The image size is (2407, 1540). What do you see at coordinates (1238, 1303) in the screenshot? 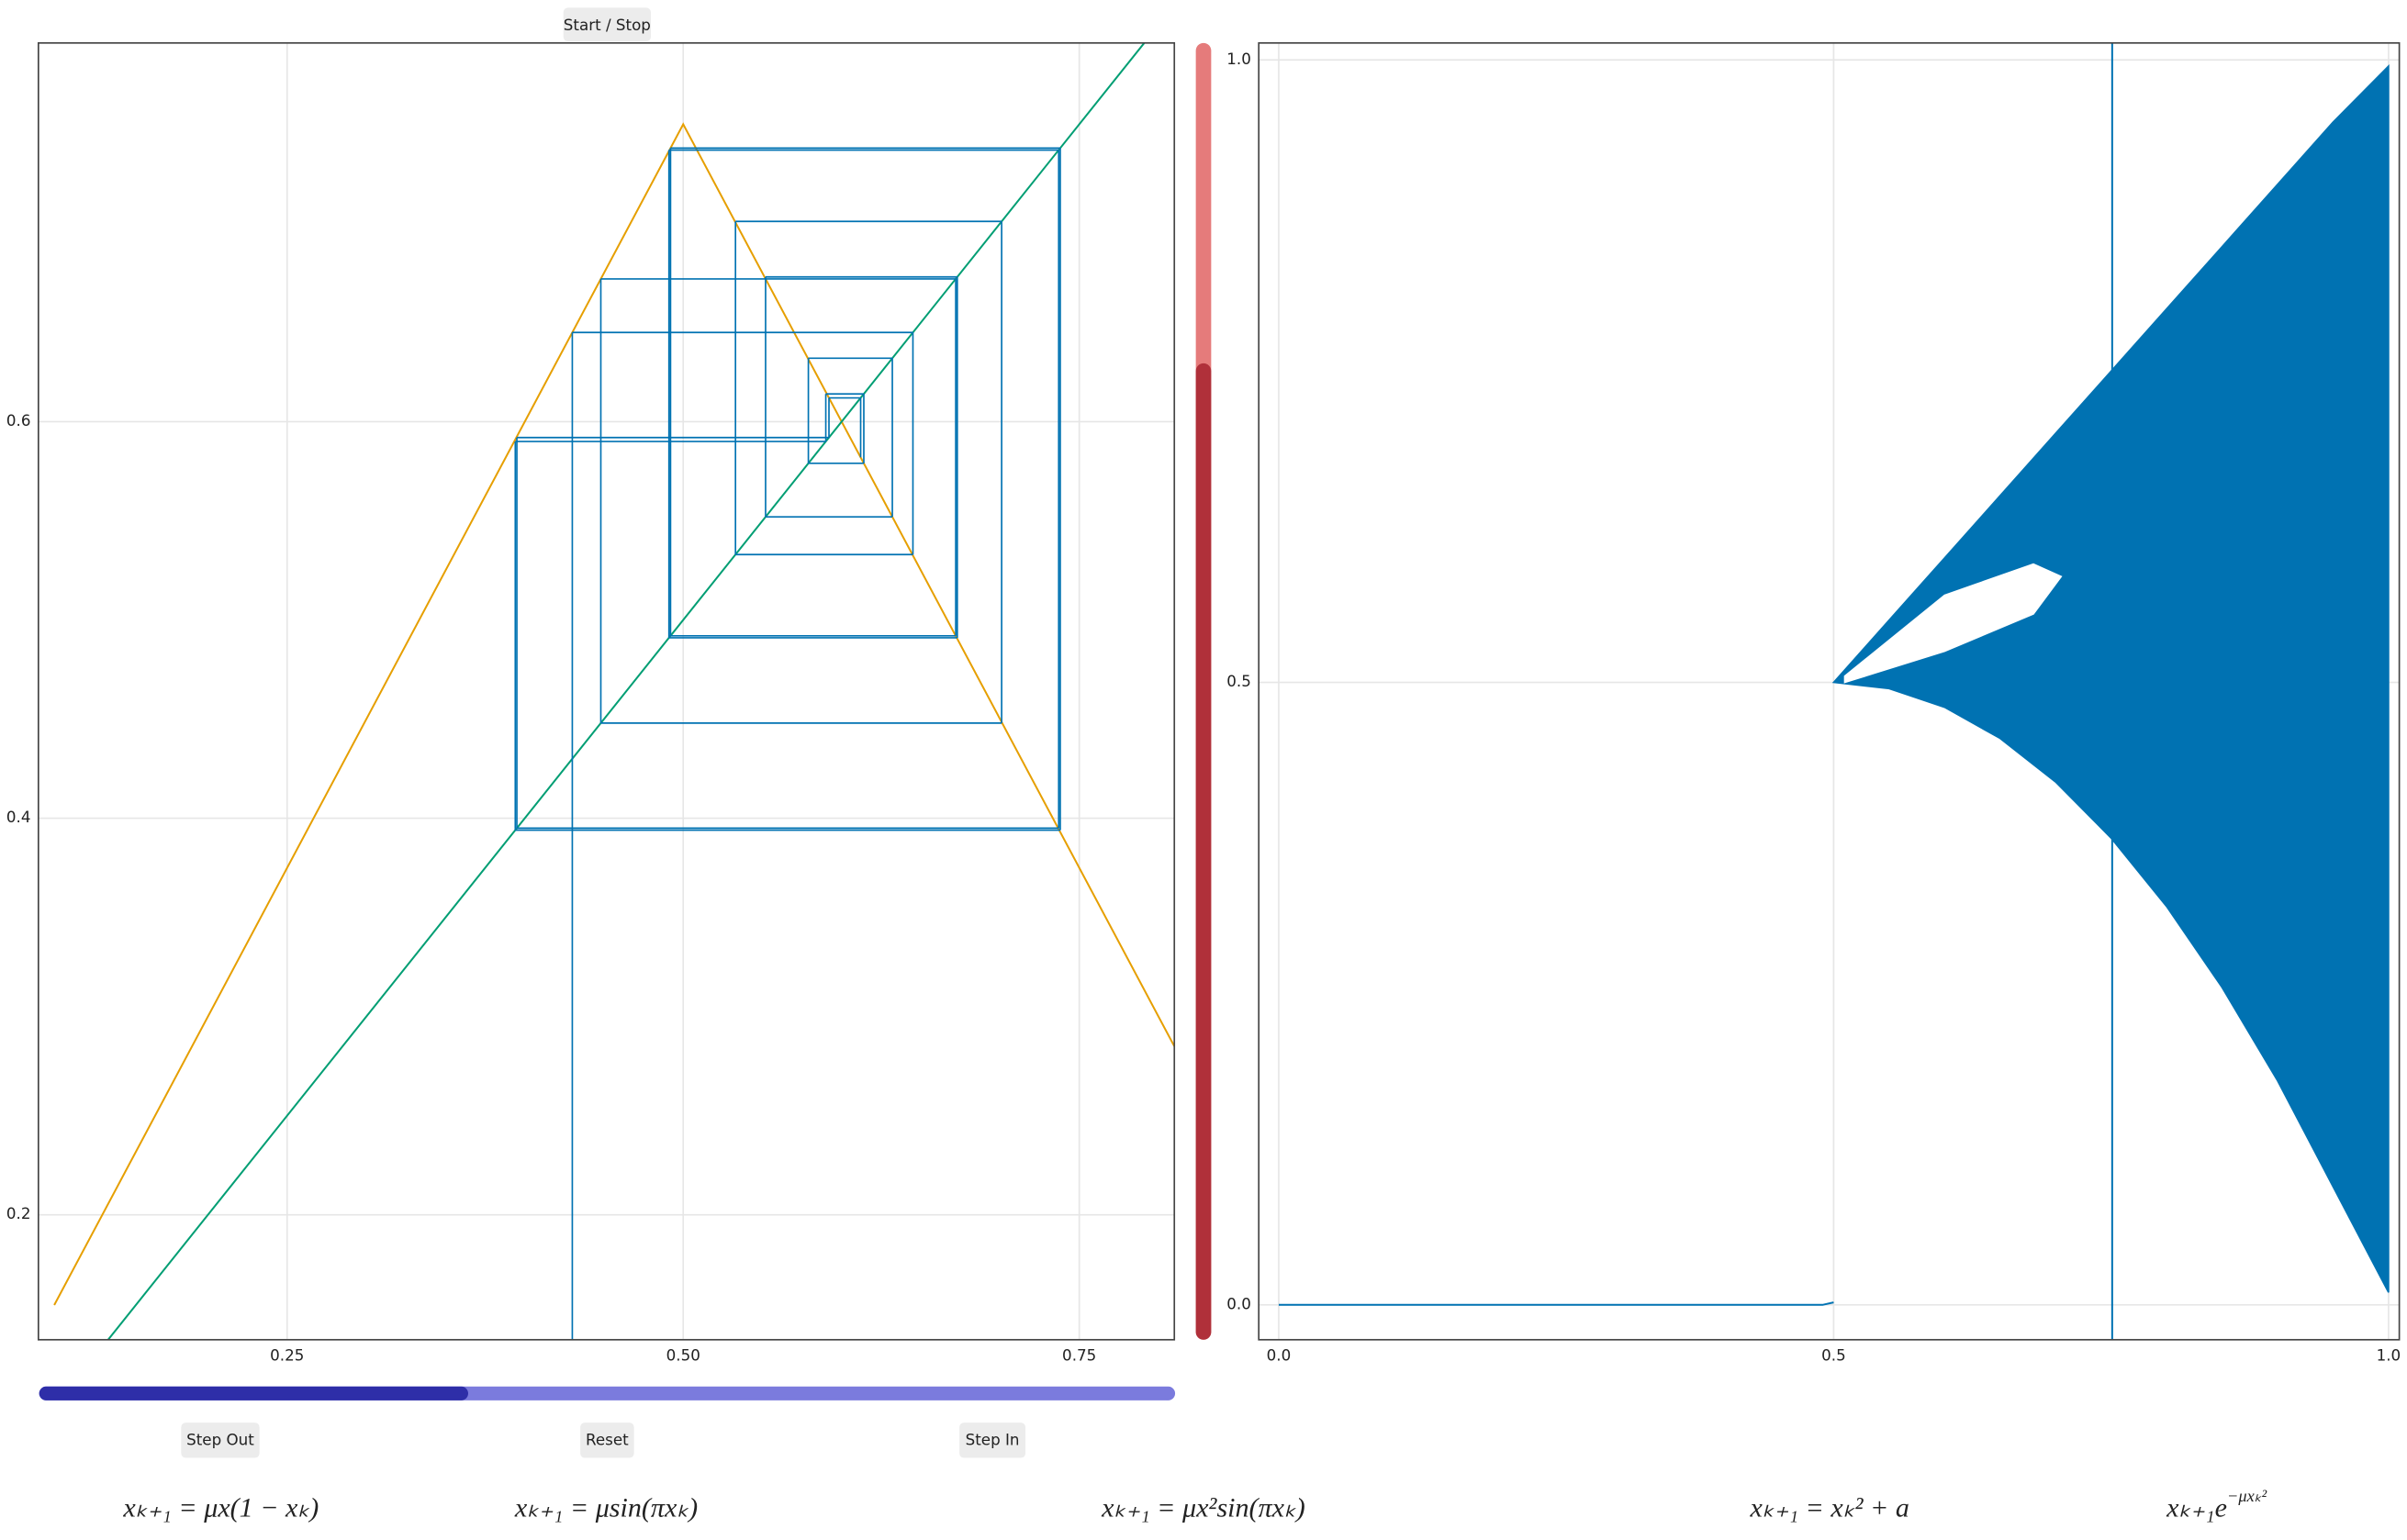
I see `y-tick-label: 0.0` at bounding box center [1238, 1303].